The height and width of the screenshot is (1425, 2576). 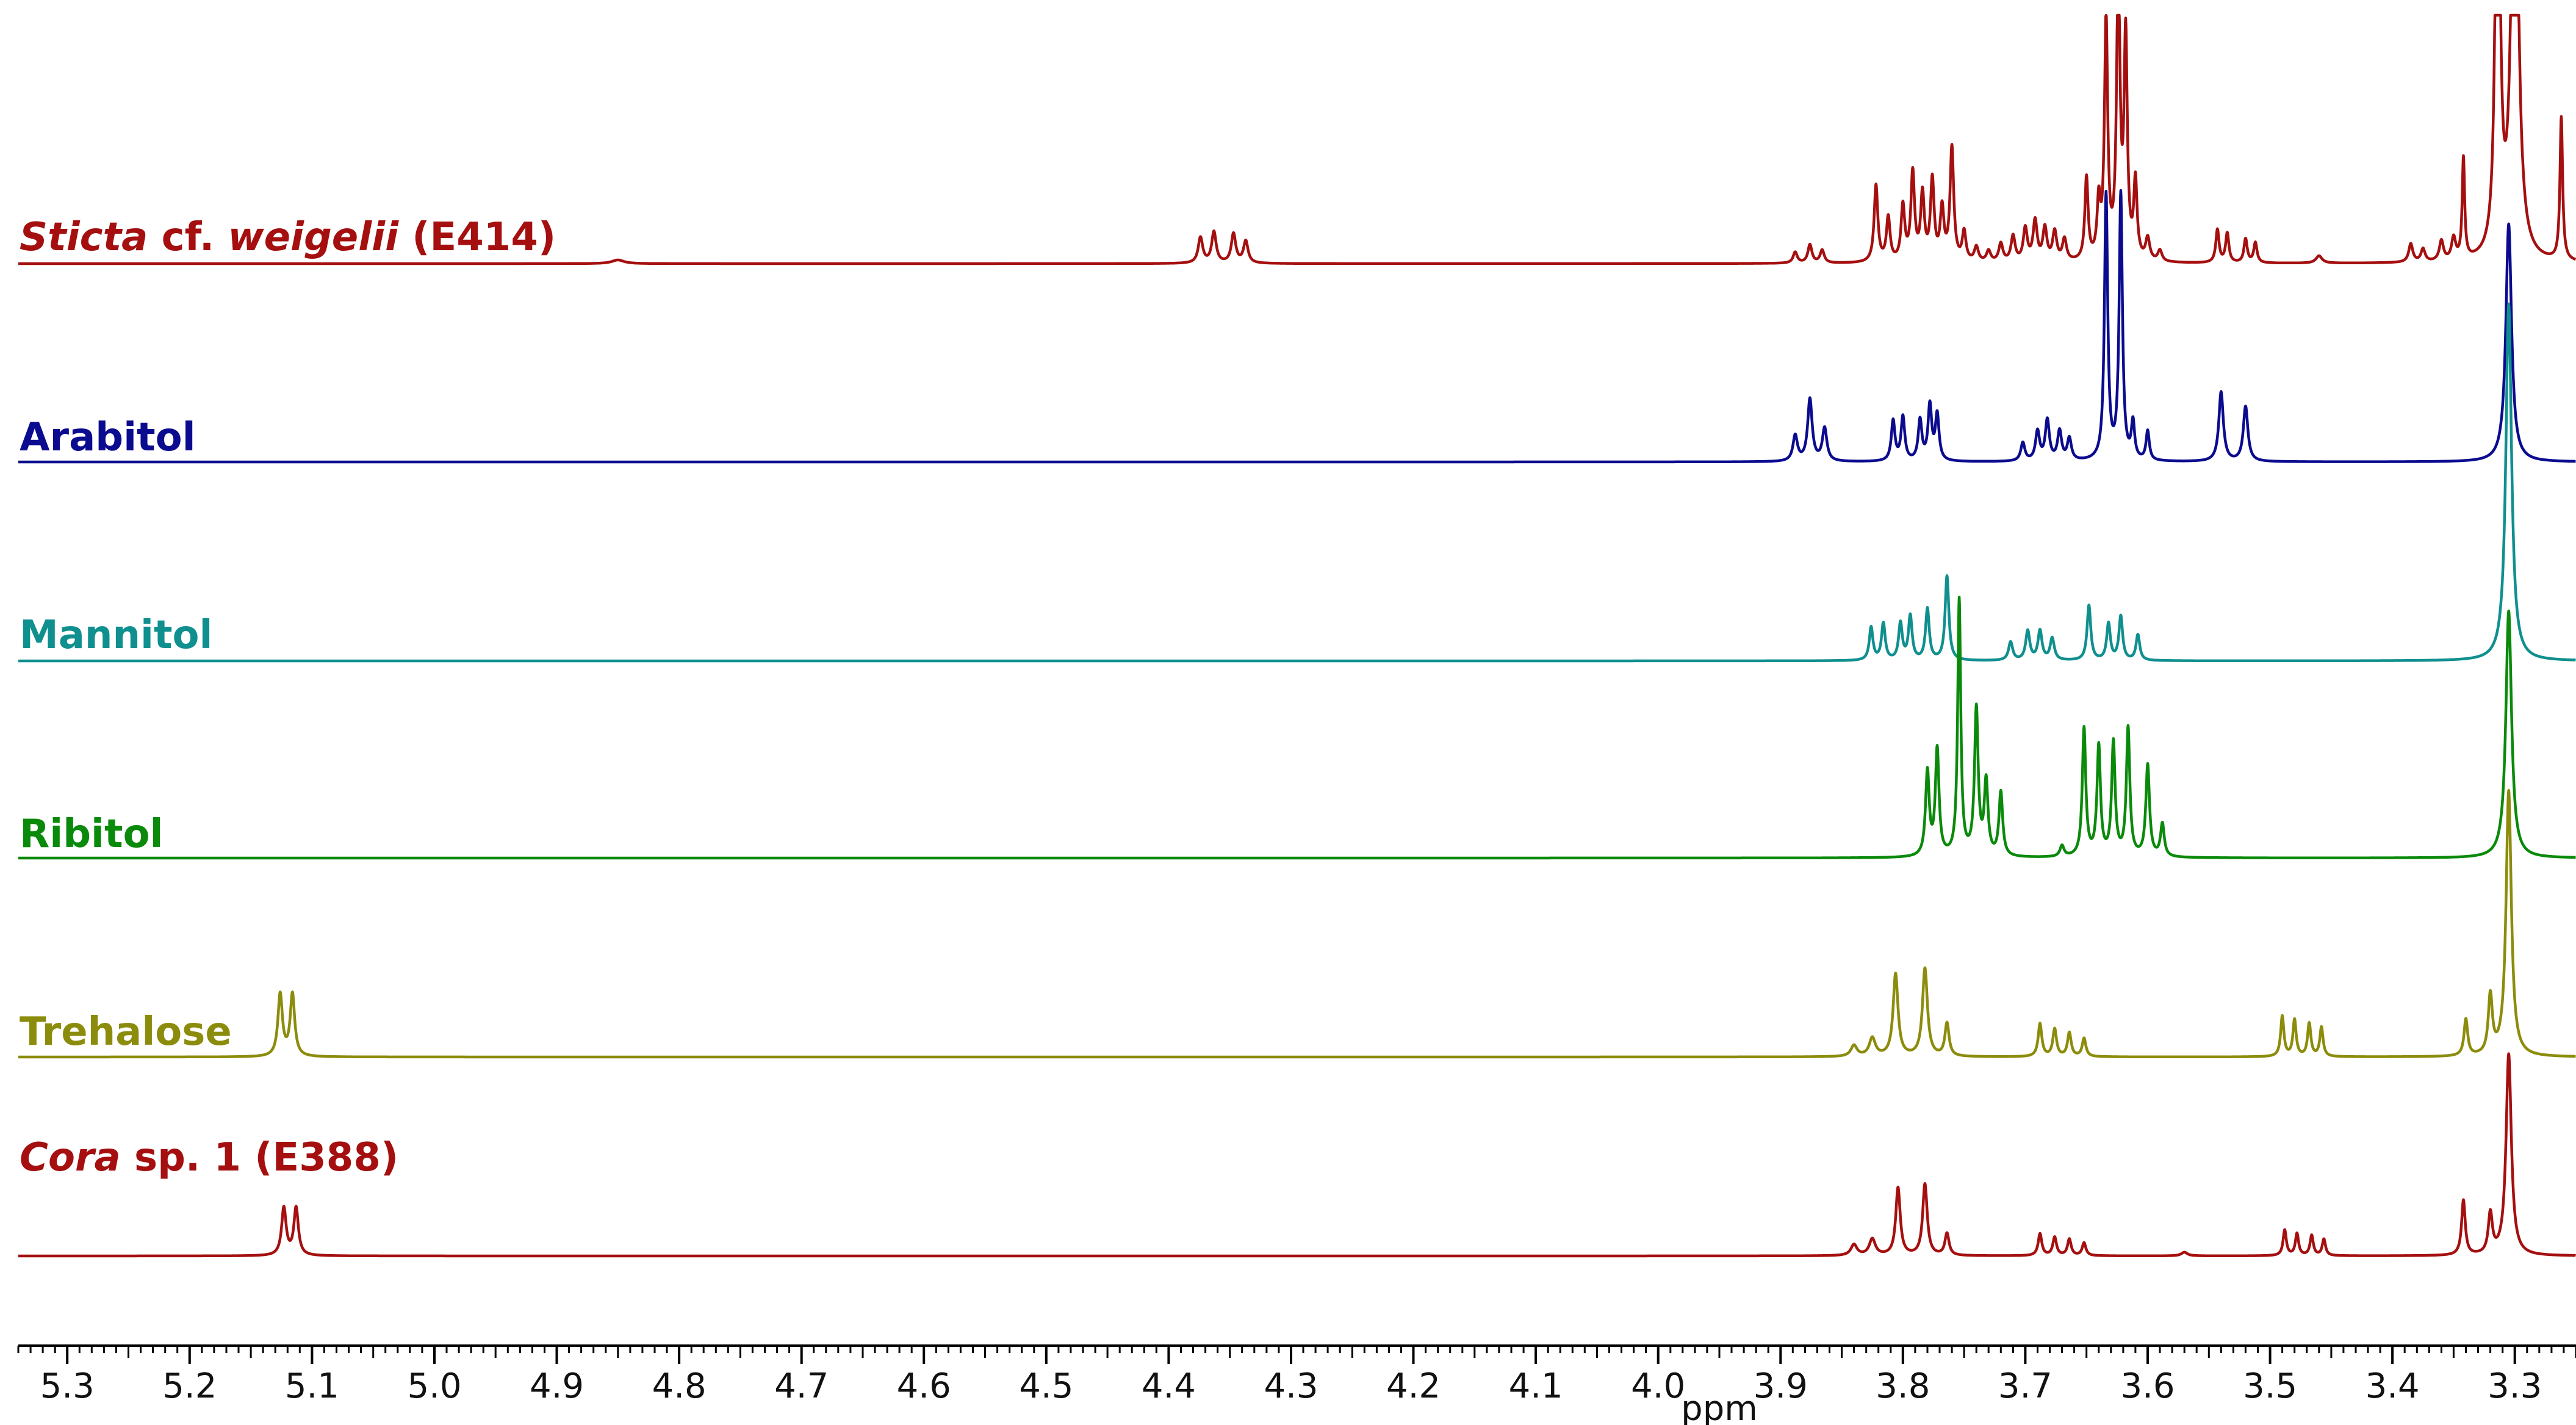 I want to click on x-tick-label-4.7: 4.7, so click(x=801, y=1386).